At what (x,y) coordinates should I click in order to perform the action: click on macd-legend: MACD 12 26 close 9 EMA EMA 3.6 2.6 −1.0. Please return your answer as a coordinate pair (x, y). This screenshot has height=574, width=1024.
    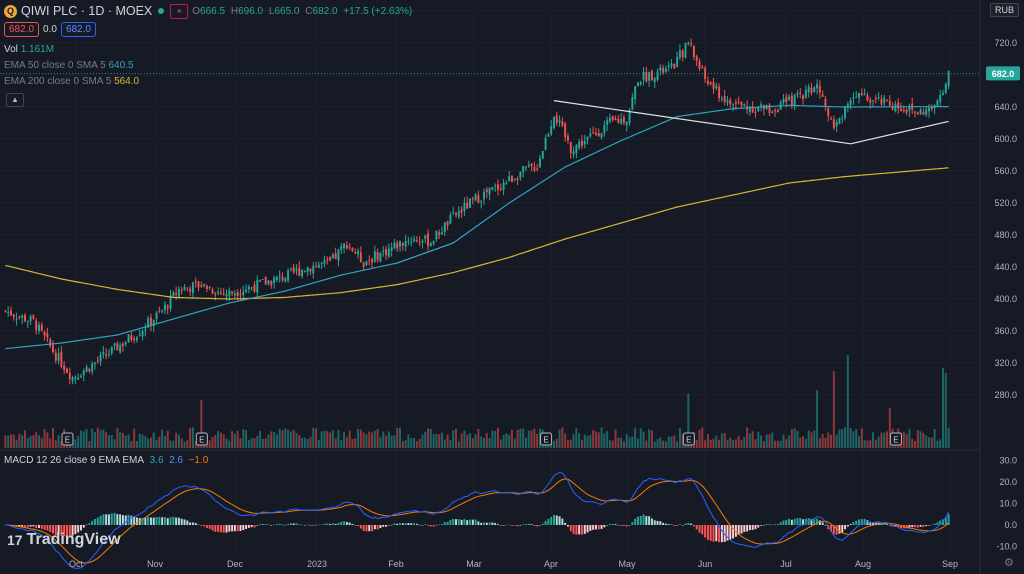
    Looking at the image, I should click on (106, 460).